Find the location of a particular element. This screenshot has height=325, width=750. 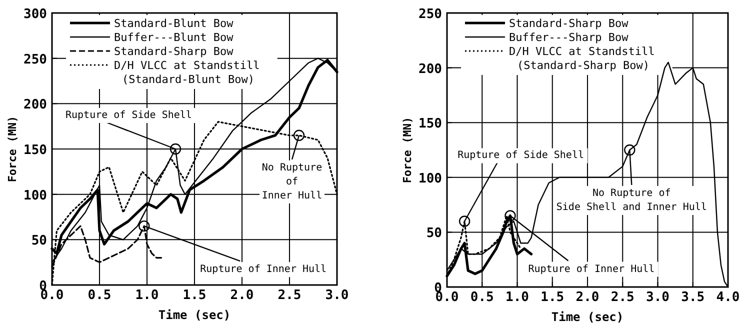

legend-label: Buffer---Sharp Bow is located at coordinates (569, 37).